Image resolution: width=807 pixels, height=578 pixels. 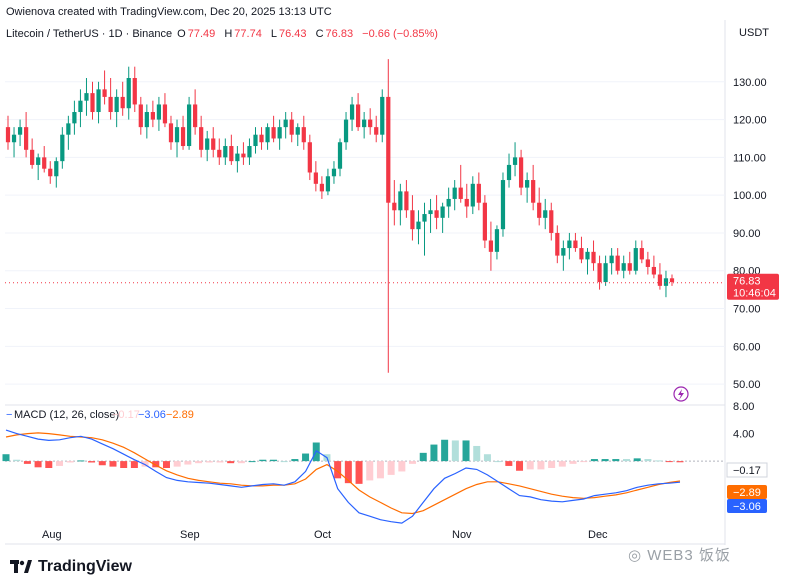 What do you see at coordinates (750, 83) in the screenshot?
I see `price-tick-label: 130.00` at bounding box center [750, 83].